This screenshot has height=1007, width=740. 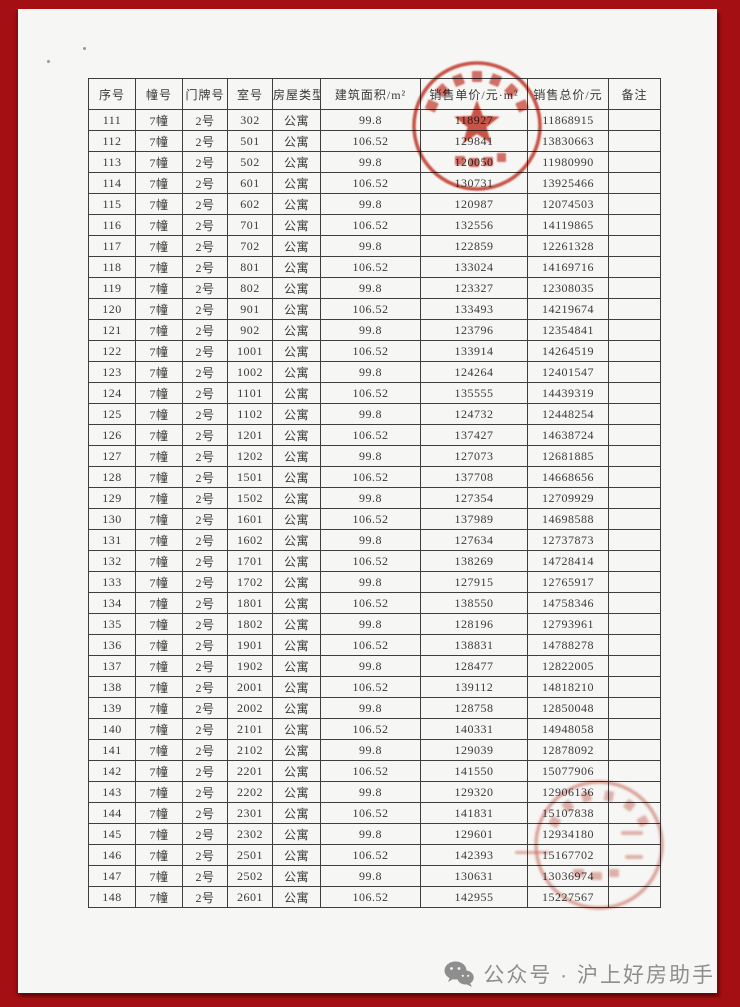 I want to click on table-cell: 12822005, so click(x=568, y=666).